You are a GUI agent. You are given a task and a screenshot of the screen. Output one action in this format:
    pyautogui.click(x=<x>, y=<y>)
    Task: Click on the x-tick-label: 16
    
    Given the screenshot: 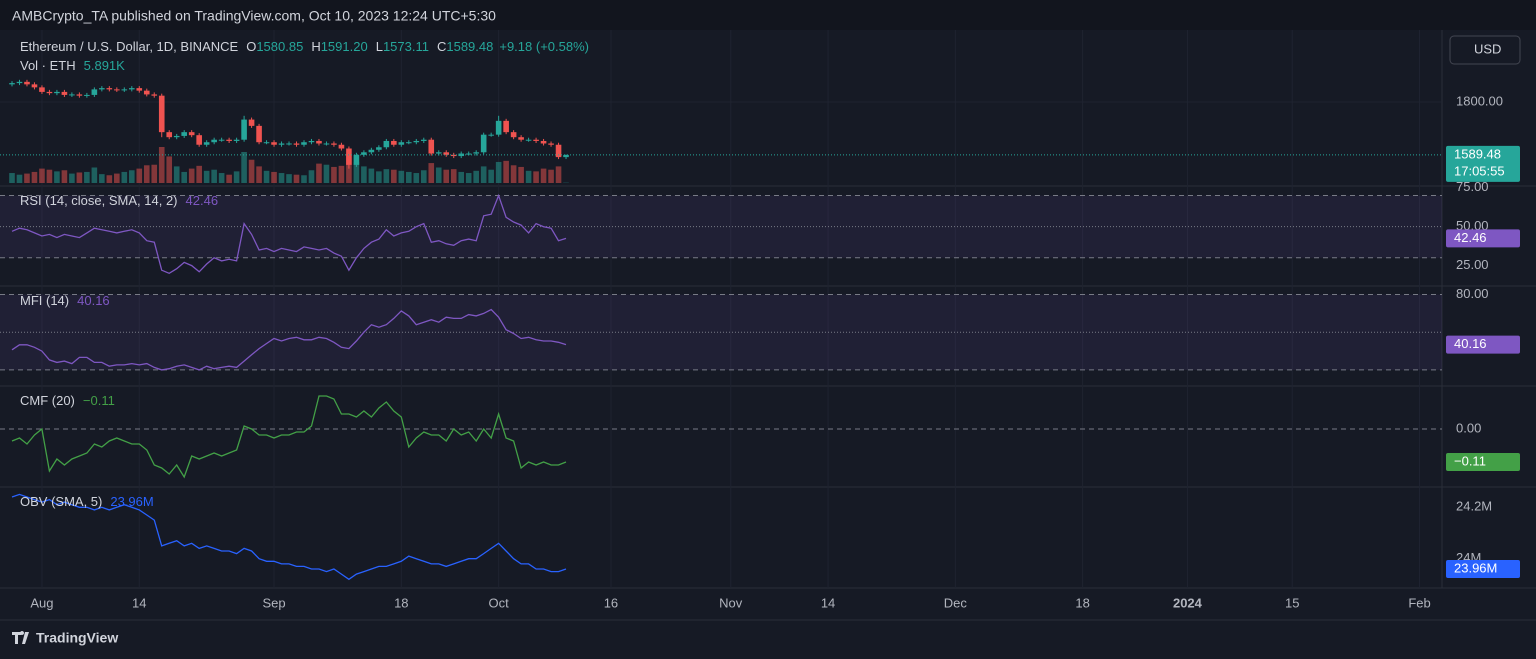 What is the action you would take?
    pyautogui.click(x=611, y=602)
    